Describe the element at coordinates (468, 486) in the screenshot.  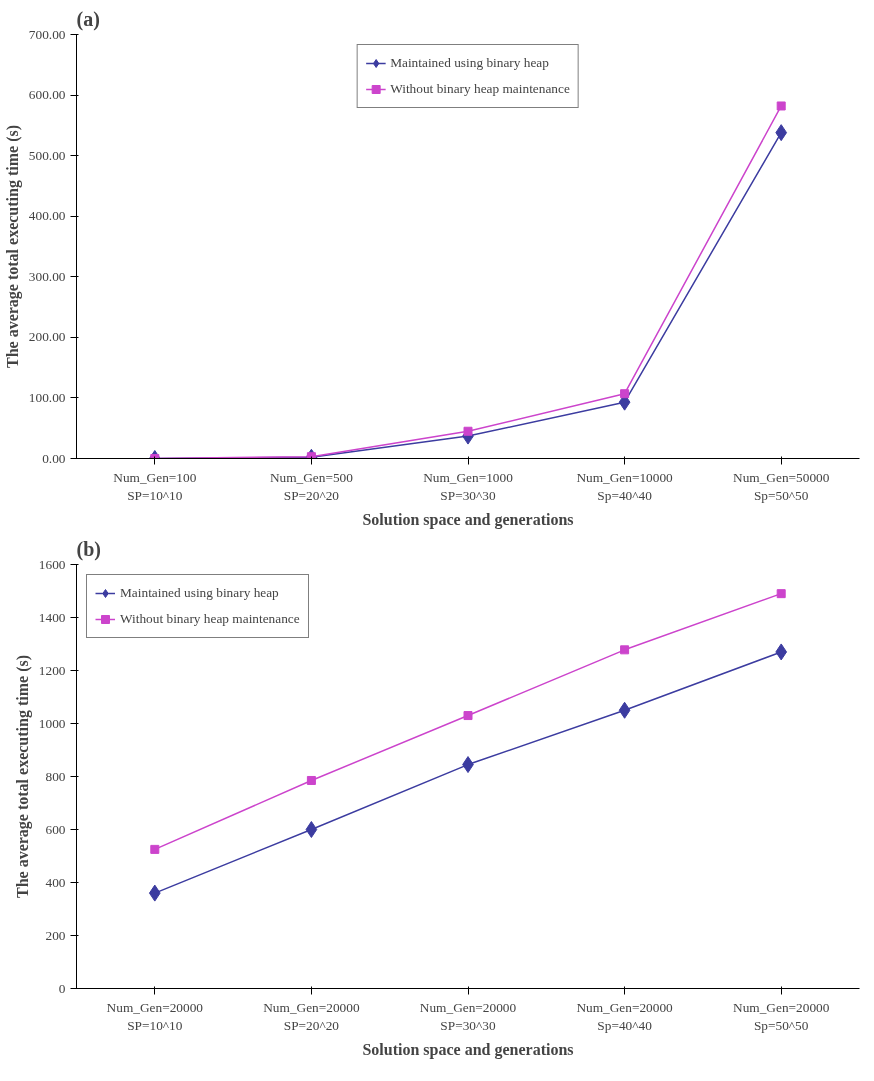
I see `x-tick-label: Num_Gen=1000 SP=30^30` at that location.